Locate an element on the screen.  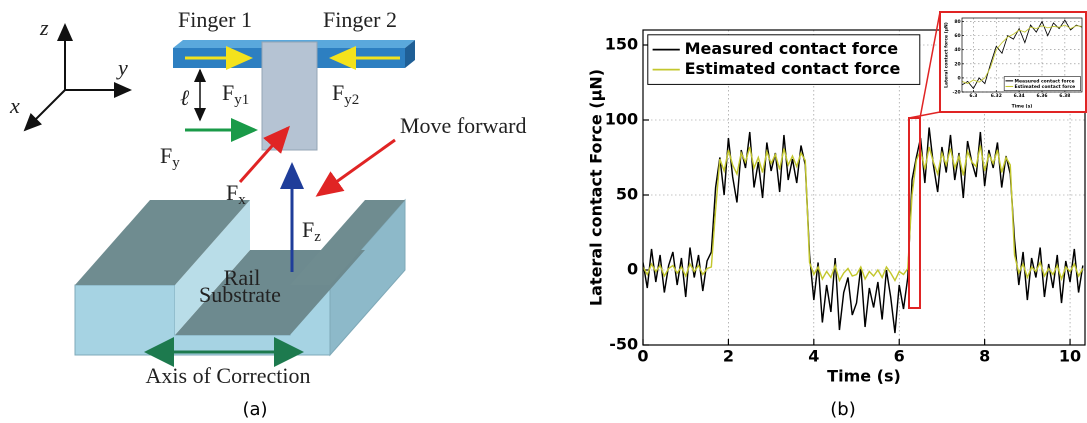
substrate-top-right is located at coordinates (347, 242).